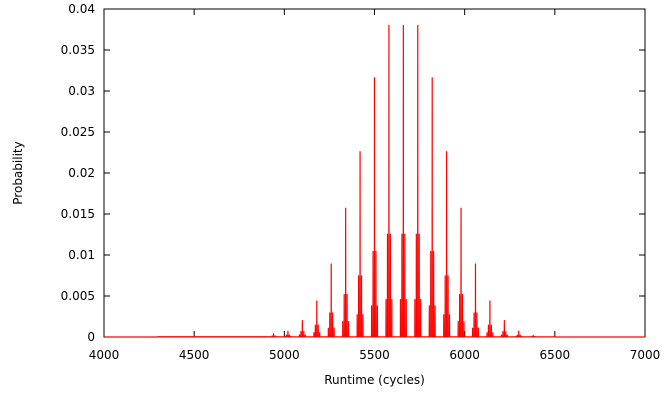  What do you see at coordinates (555, 355) in the screenshot?
I see `x-tick-label: 6500` at bounding box center [555, 355].